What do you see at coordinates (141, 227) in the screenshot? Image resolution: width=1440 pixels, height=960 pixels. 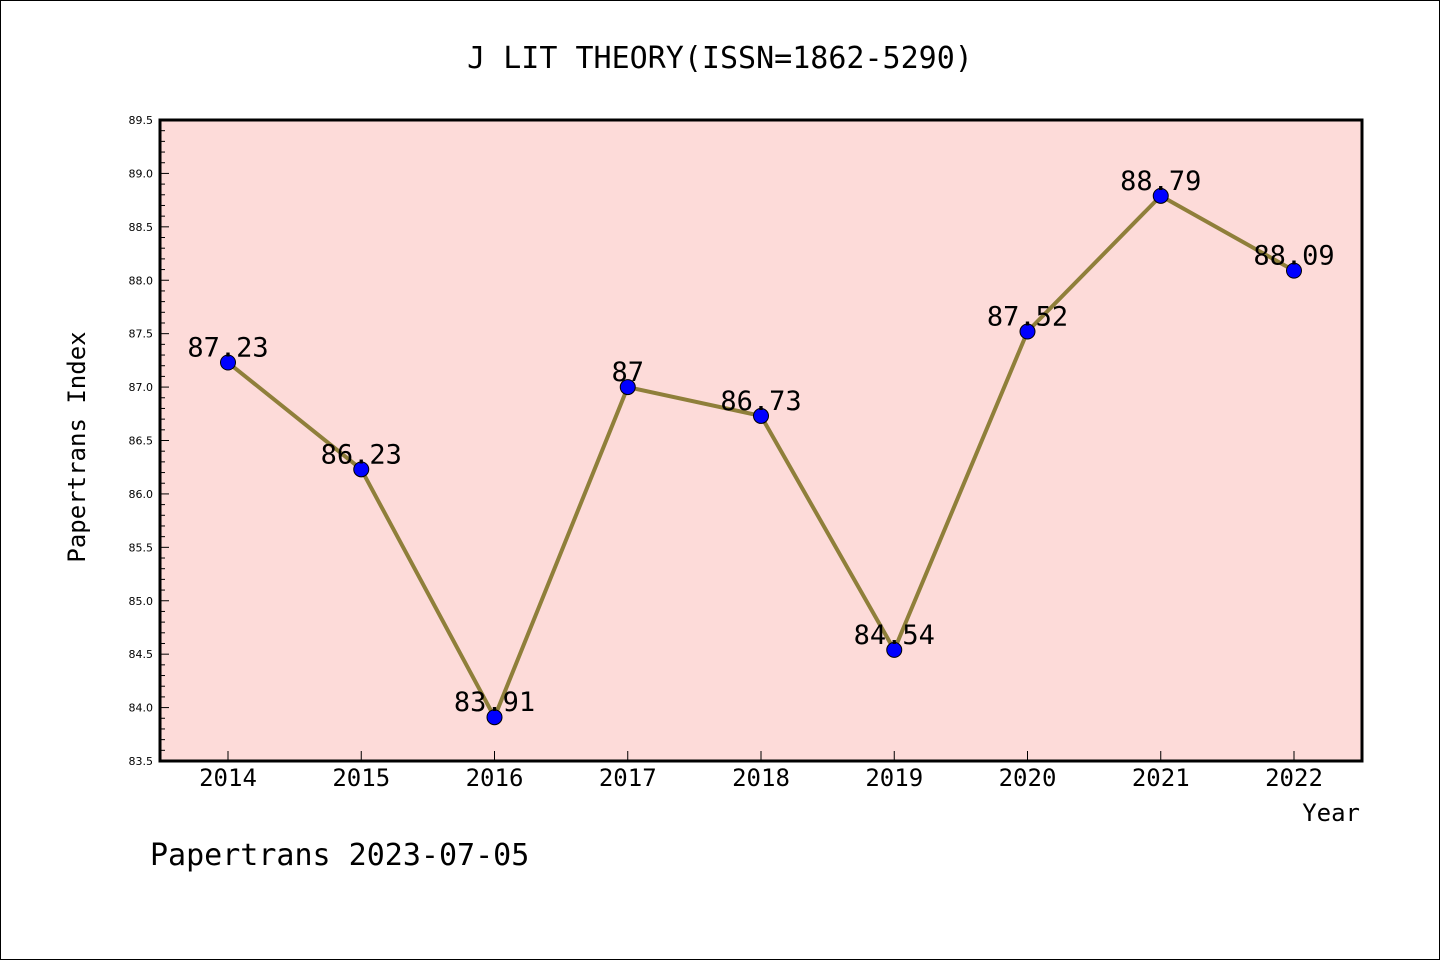 I see `y-tick-label: 88.5` at bounding box center [141, 227].